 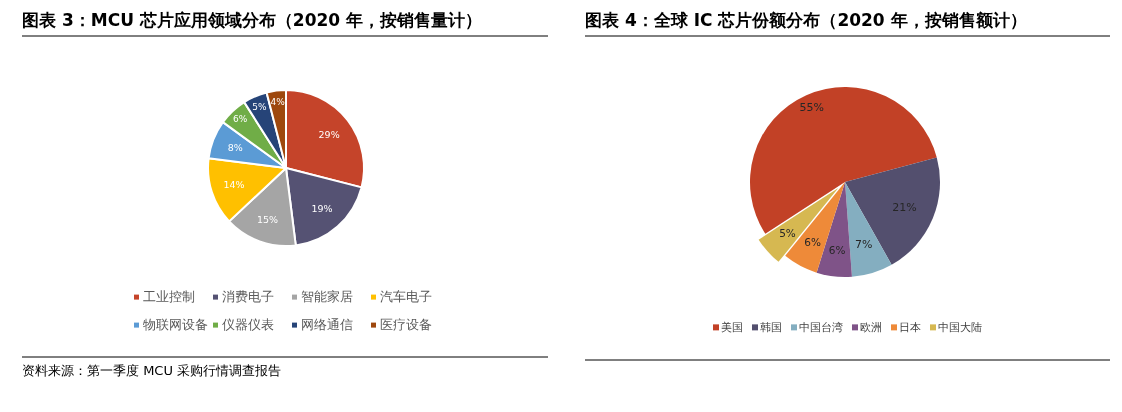 I want to click on slice-label: 29%, so click(x=329, y=134).